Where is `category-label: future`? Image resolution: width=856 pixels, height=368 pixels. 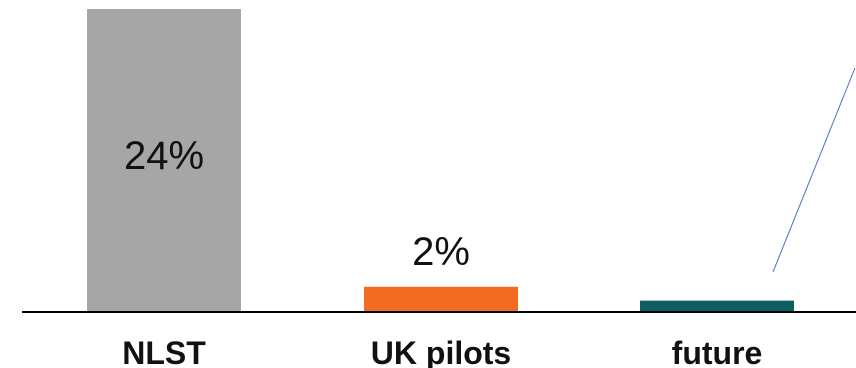 category-label: future is located at coordinates (717, 351).